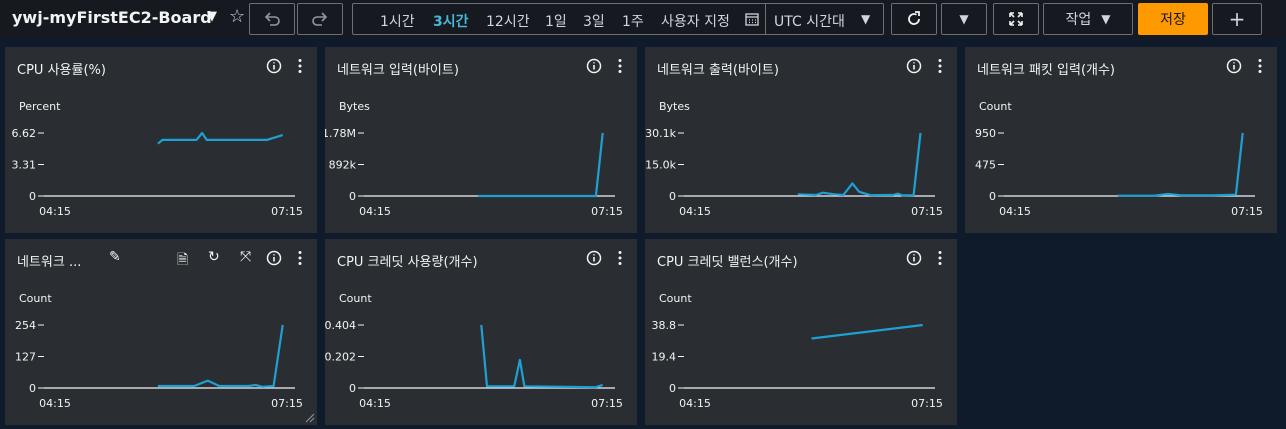 This screenshot has width=1286, height=429. I want to click on time-group-divider, so click(765, 19).